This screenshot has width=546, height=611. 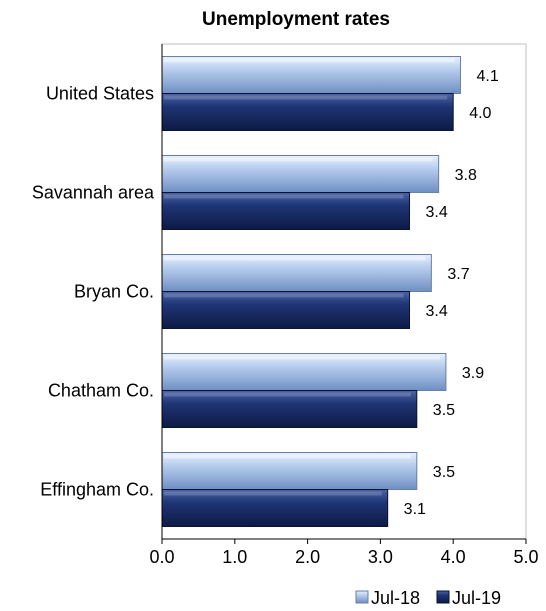 I want to click on x-tick-label: 4.0, so click(x=453, y=557).